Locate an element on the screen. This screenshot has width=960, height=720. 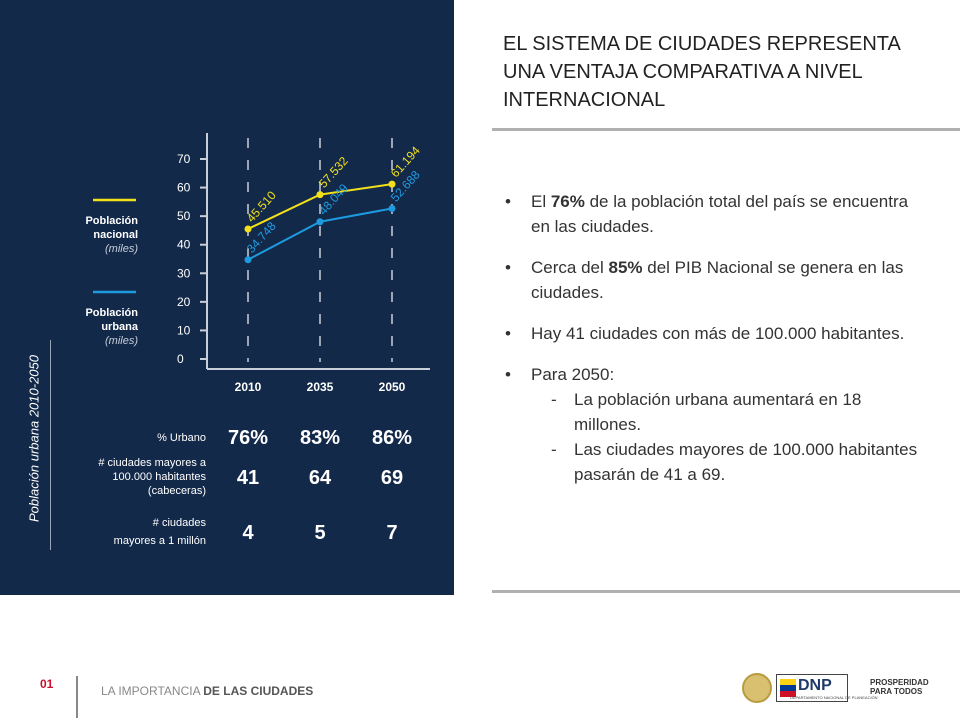
prosperidad-logo-line1: PROSPERIDAD is located at coordinates (899, 682).